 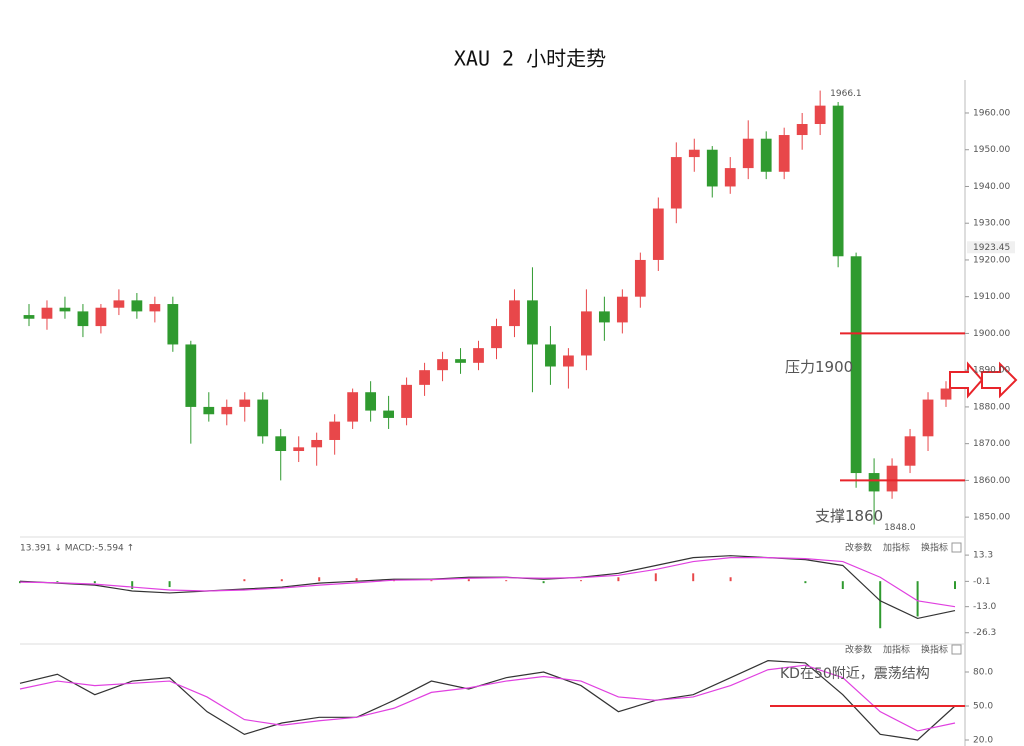 What do you see at coordinates (991, 518) in the screenshot?
I see `y-tick-label: 1850.00` at bounding box center [991, 518].